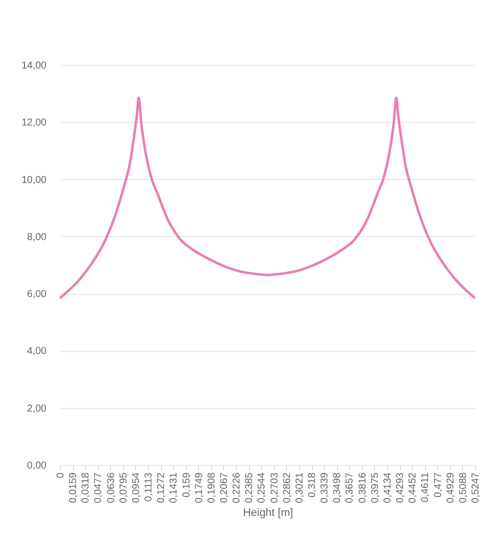  Describe the element at coordinates (350, 488) in the screenshot. I see `x-tick-label: 0,3657` at that location.